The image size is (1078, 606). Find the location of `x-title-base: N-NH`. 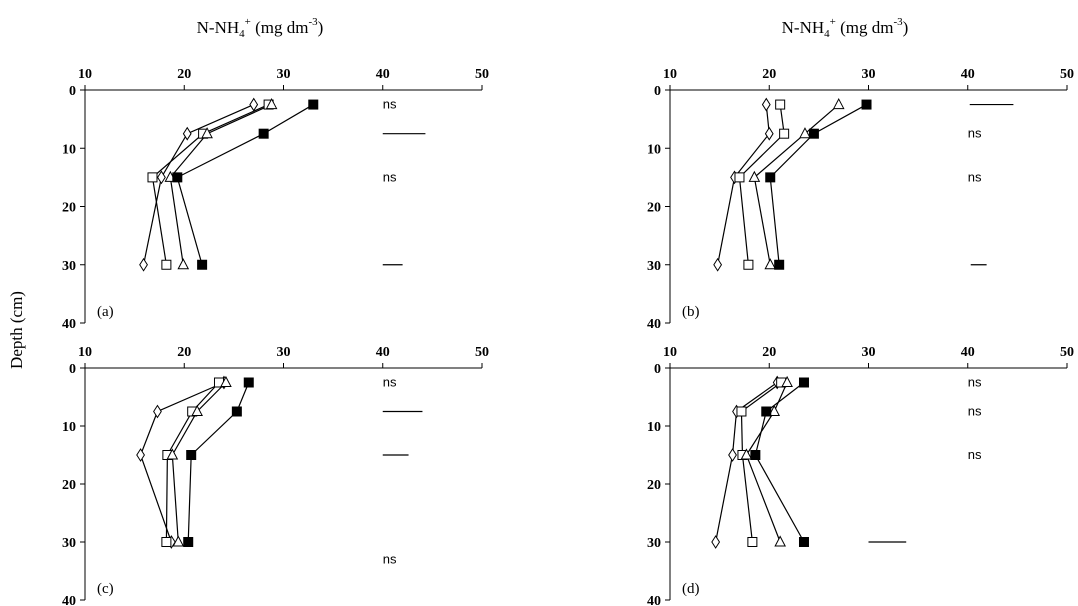

x-title-base: N-NH is located at coordinates (218, 27).